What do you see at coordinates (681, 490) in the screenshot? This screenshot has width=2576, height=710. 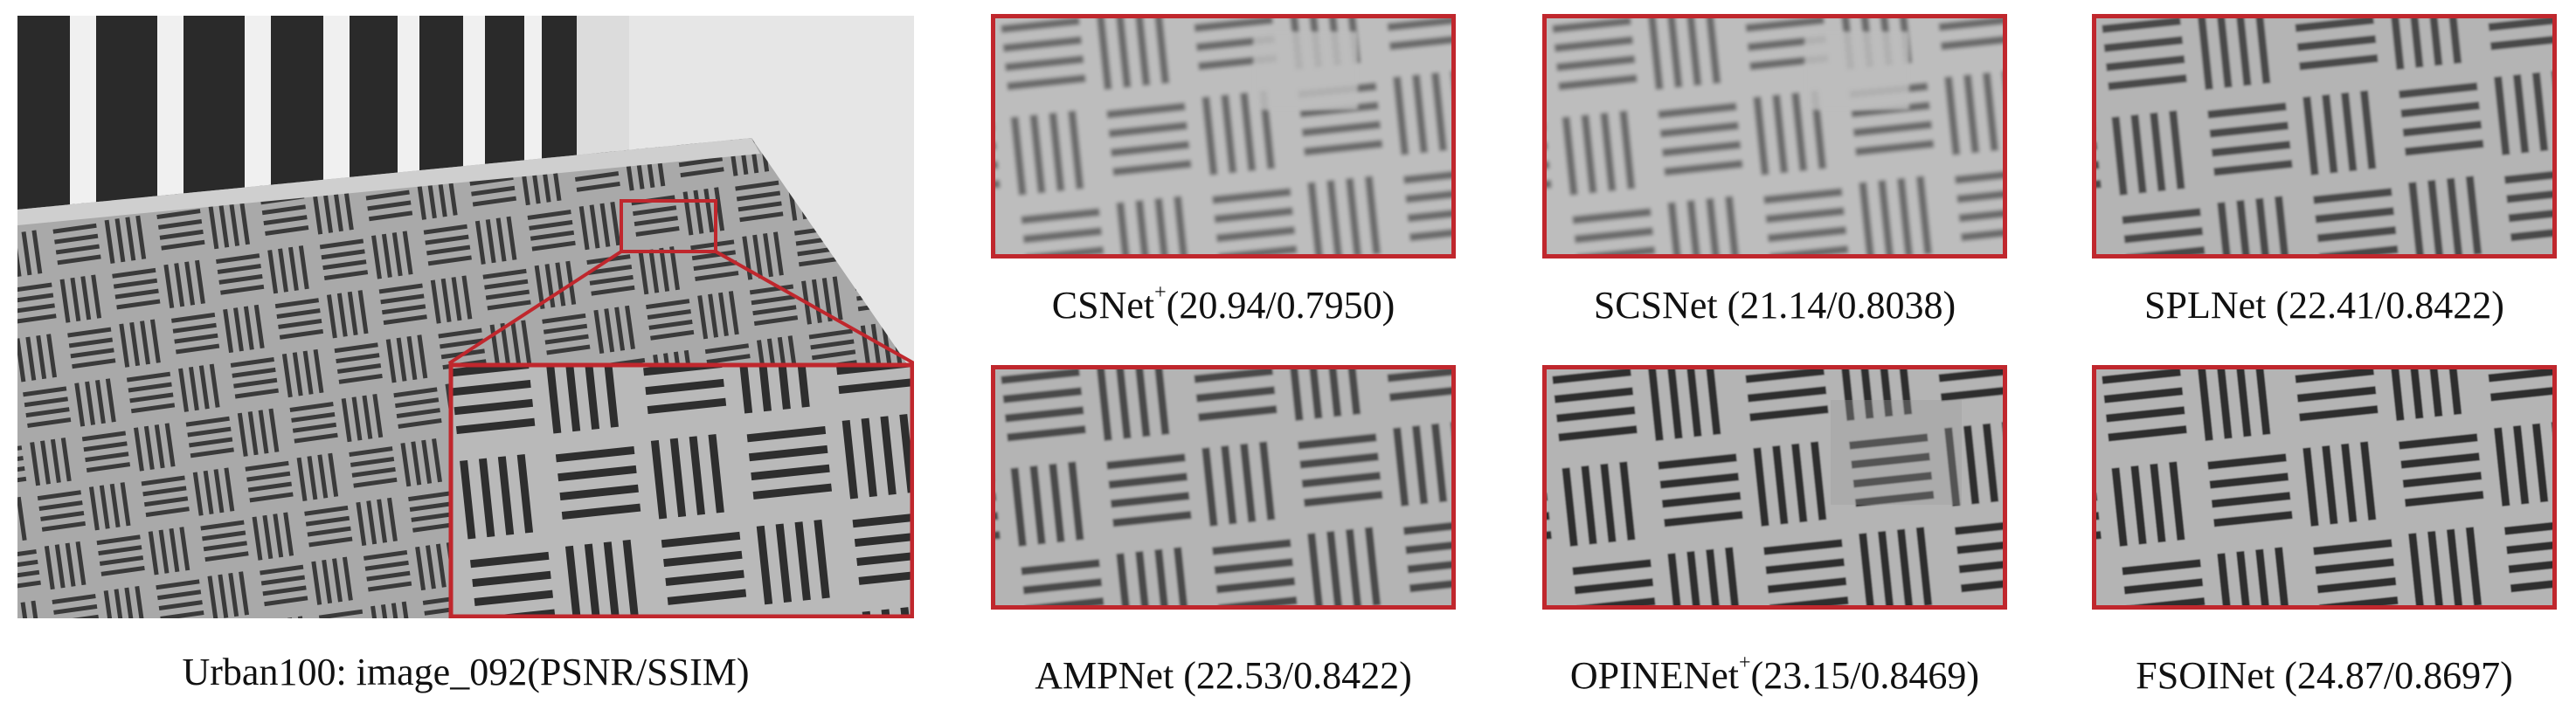 I see `zoom-inset-frame` at bounding box center [681, 490].